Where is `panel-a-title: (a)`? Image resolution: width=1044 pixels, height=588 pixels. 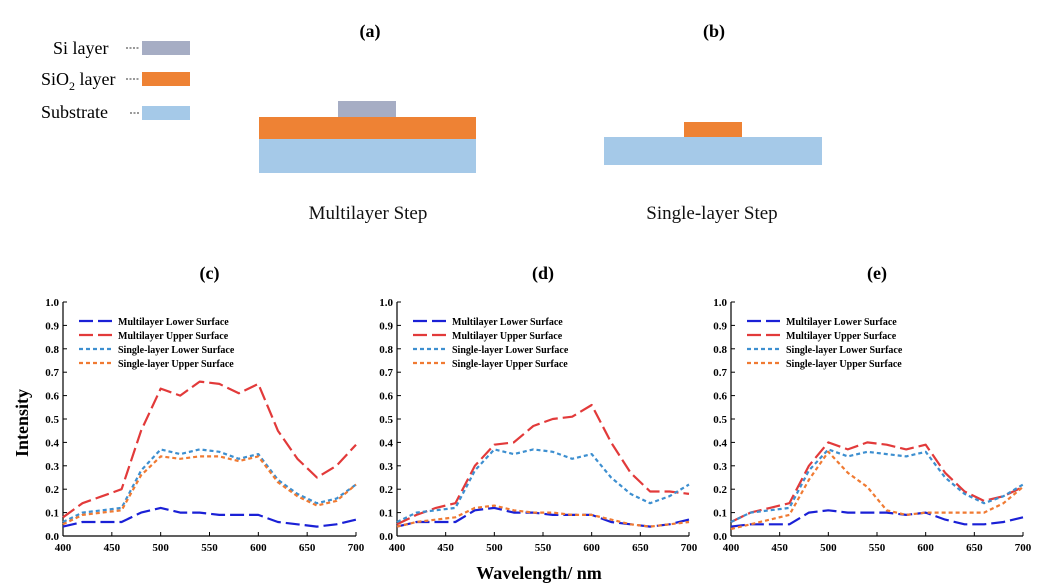 panel-a-title: (a) is located at coordinates (370, 31).